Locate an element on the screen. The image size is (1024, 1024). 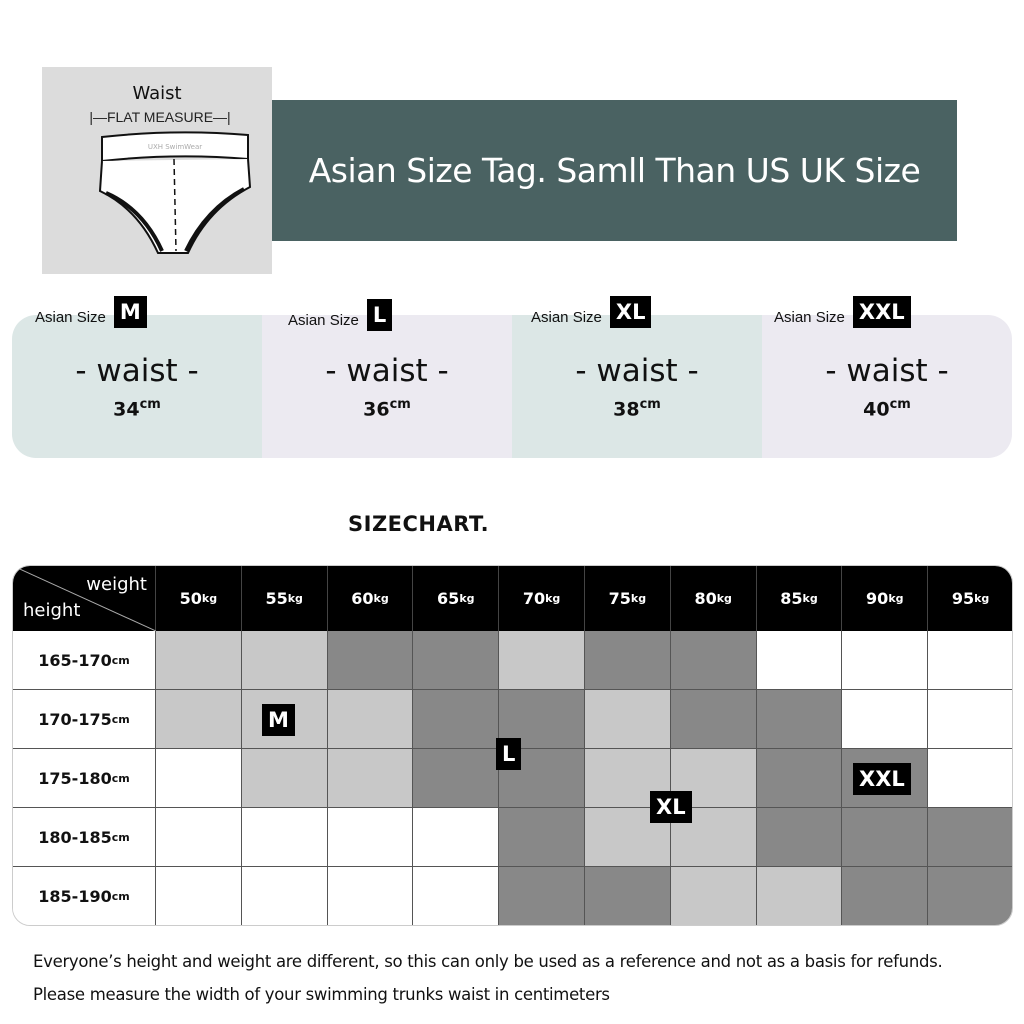
size-card-xxl: - waist - 40cm is located at coordinates (887, 386).